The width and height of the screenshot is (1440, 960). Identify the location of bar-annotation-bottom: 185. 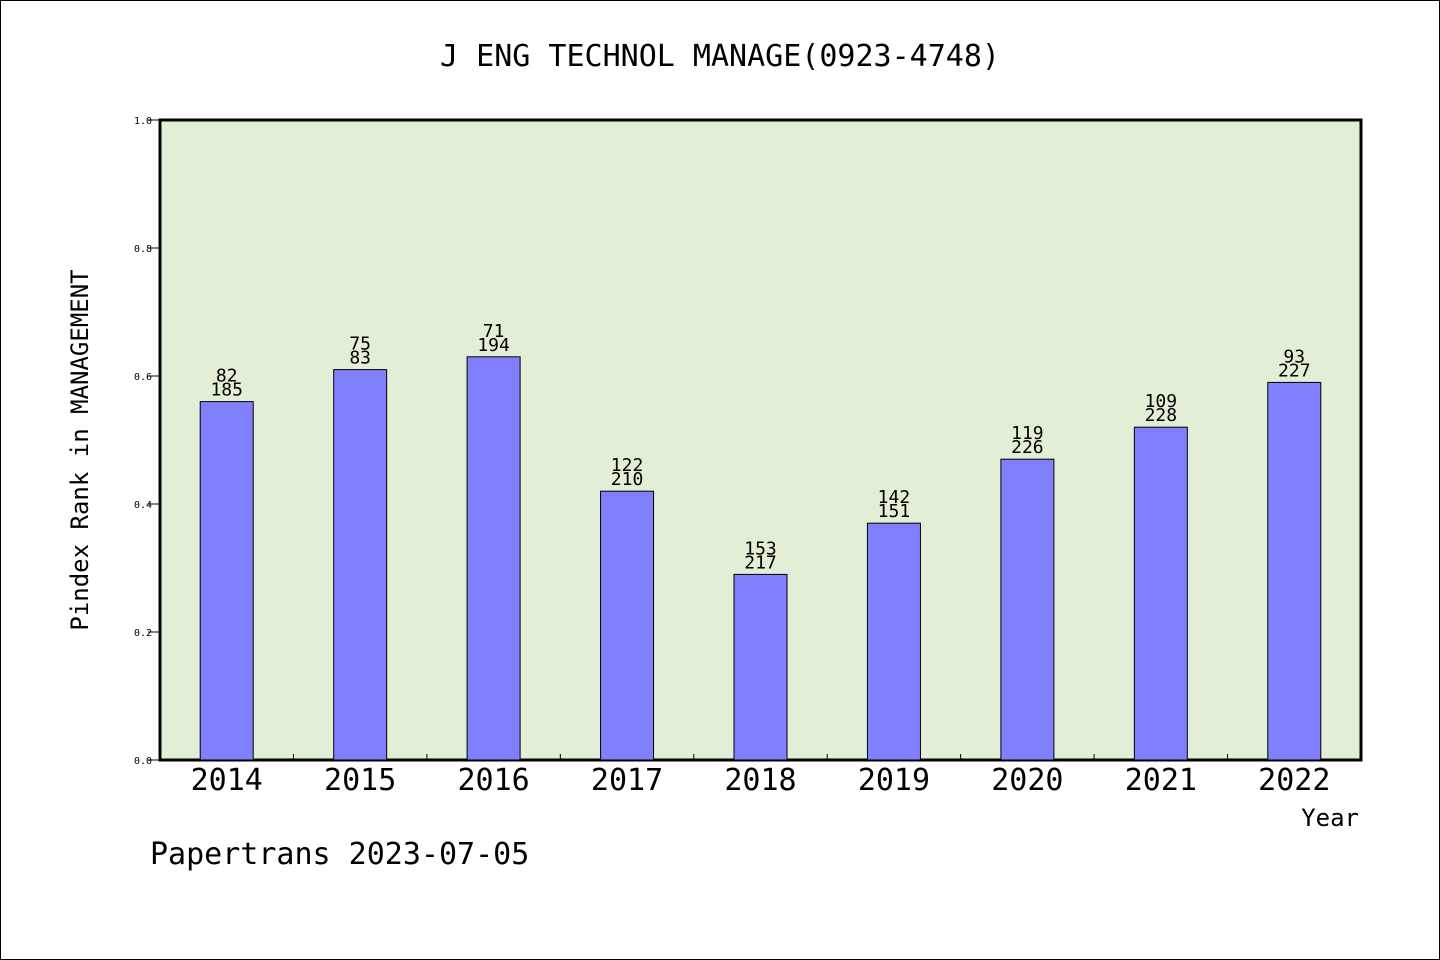
(226, 390).